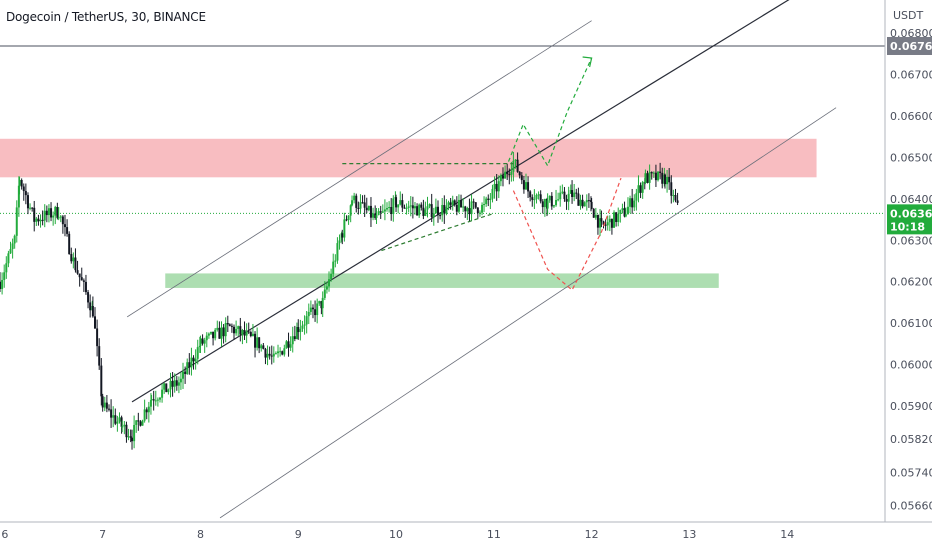  Describe the element at coordinates (911, 240) in the screenshot. I see `y-tick-label: 0.06300` at that location.